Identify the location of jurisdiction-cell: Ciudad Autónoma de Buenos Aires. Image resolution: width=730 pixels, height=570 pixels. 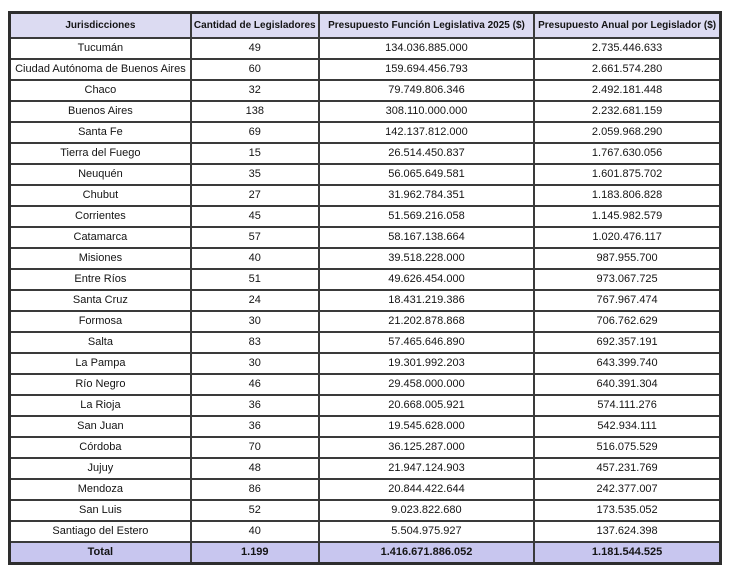
(100, 69).